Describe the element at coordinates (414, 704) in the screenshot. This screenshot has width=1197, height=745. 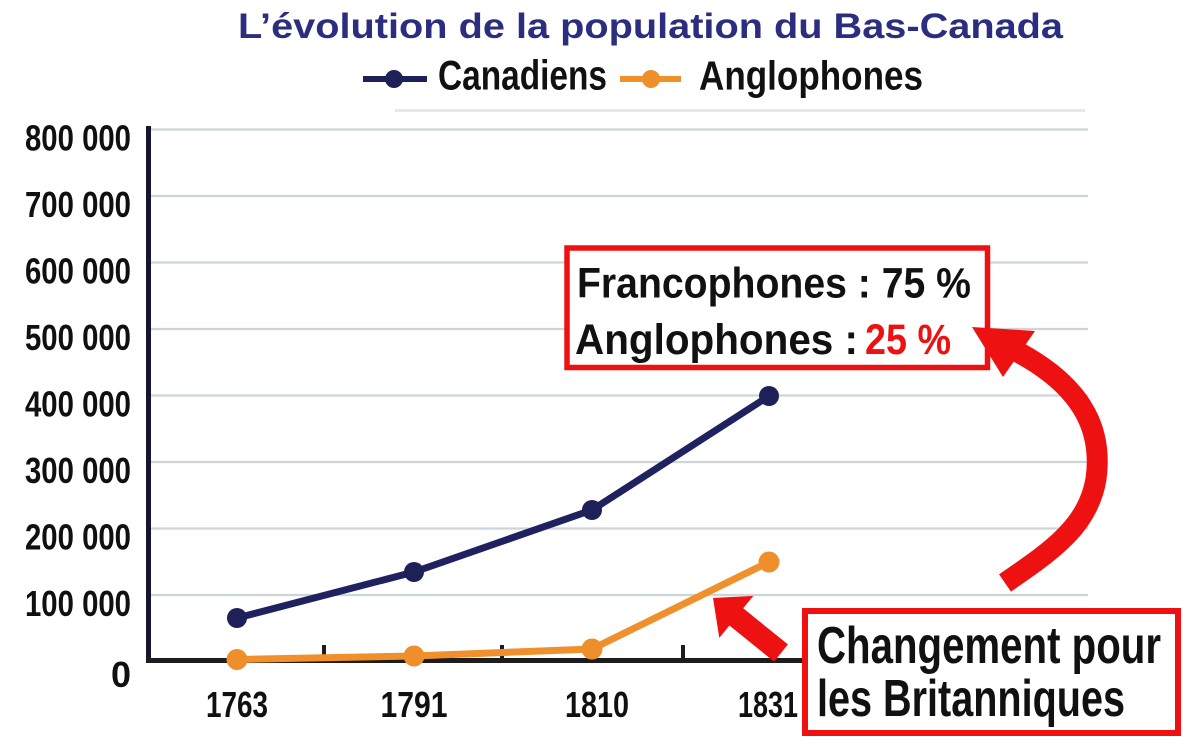
I see `svg-text: 1791` at that location.